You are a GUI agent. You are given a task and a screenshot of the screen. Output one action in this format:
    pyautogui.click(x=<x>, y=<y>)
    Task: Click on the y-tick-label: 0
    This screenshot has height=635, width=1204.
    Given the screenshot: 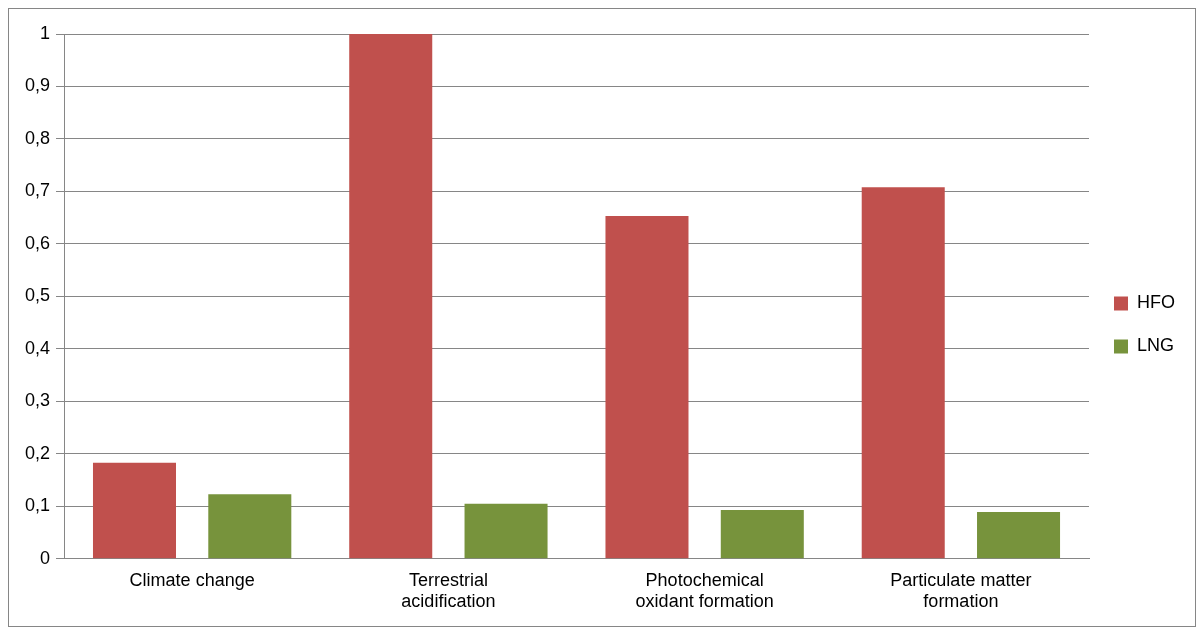 What is the action you would take?
    pyautogui.click(x=45, y=557)
    